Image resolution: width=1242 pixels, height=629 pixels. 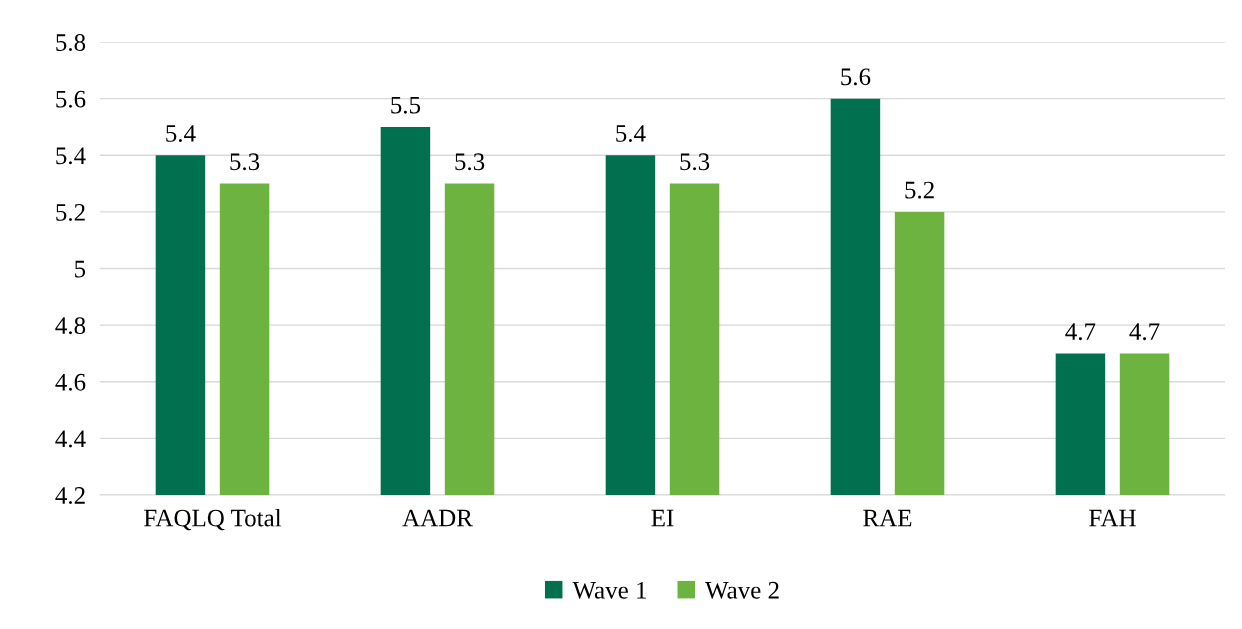 I want to click on legend-label: Wave 2, so click(x=742, y=590).